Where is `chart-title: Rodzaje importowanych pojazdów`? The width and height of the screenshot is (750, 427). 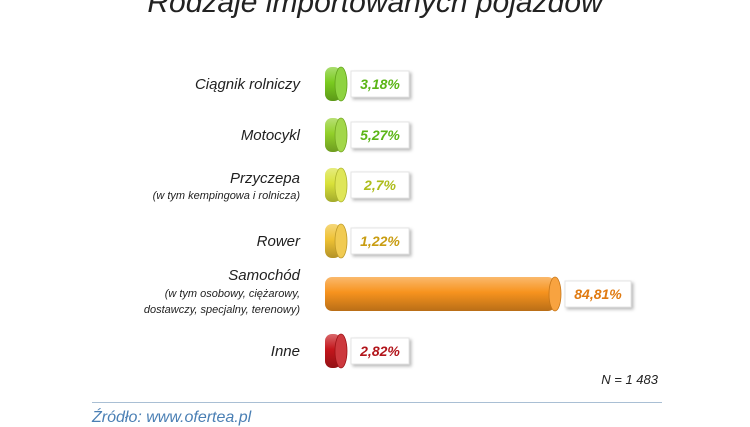
chart-title: Rodzaje importowanych pojazdów is located at coordinates (375, 9).